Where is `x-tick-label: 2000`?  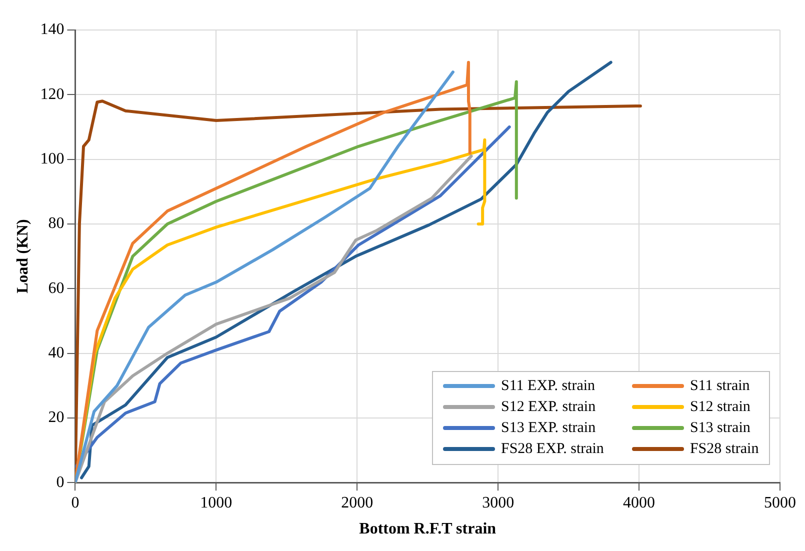 x-tick-label: 2000 is located at coordinates (357, 503).